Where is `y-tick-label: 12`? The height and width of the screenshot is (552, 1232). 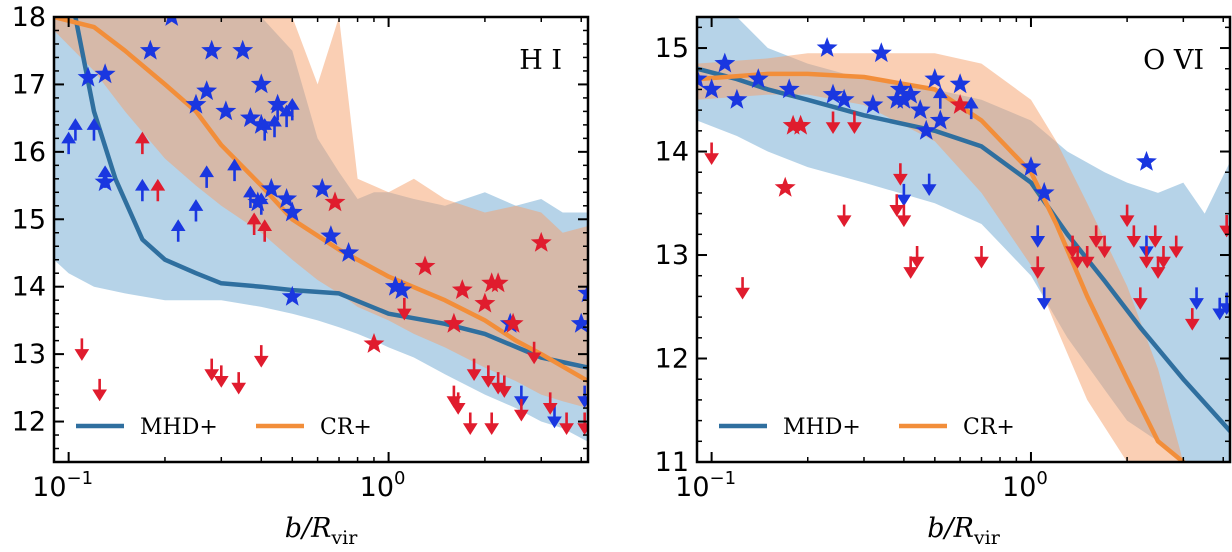
y-tick-label: 12 is located at coordinates (29, 422).